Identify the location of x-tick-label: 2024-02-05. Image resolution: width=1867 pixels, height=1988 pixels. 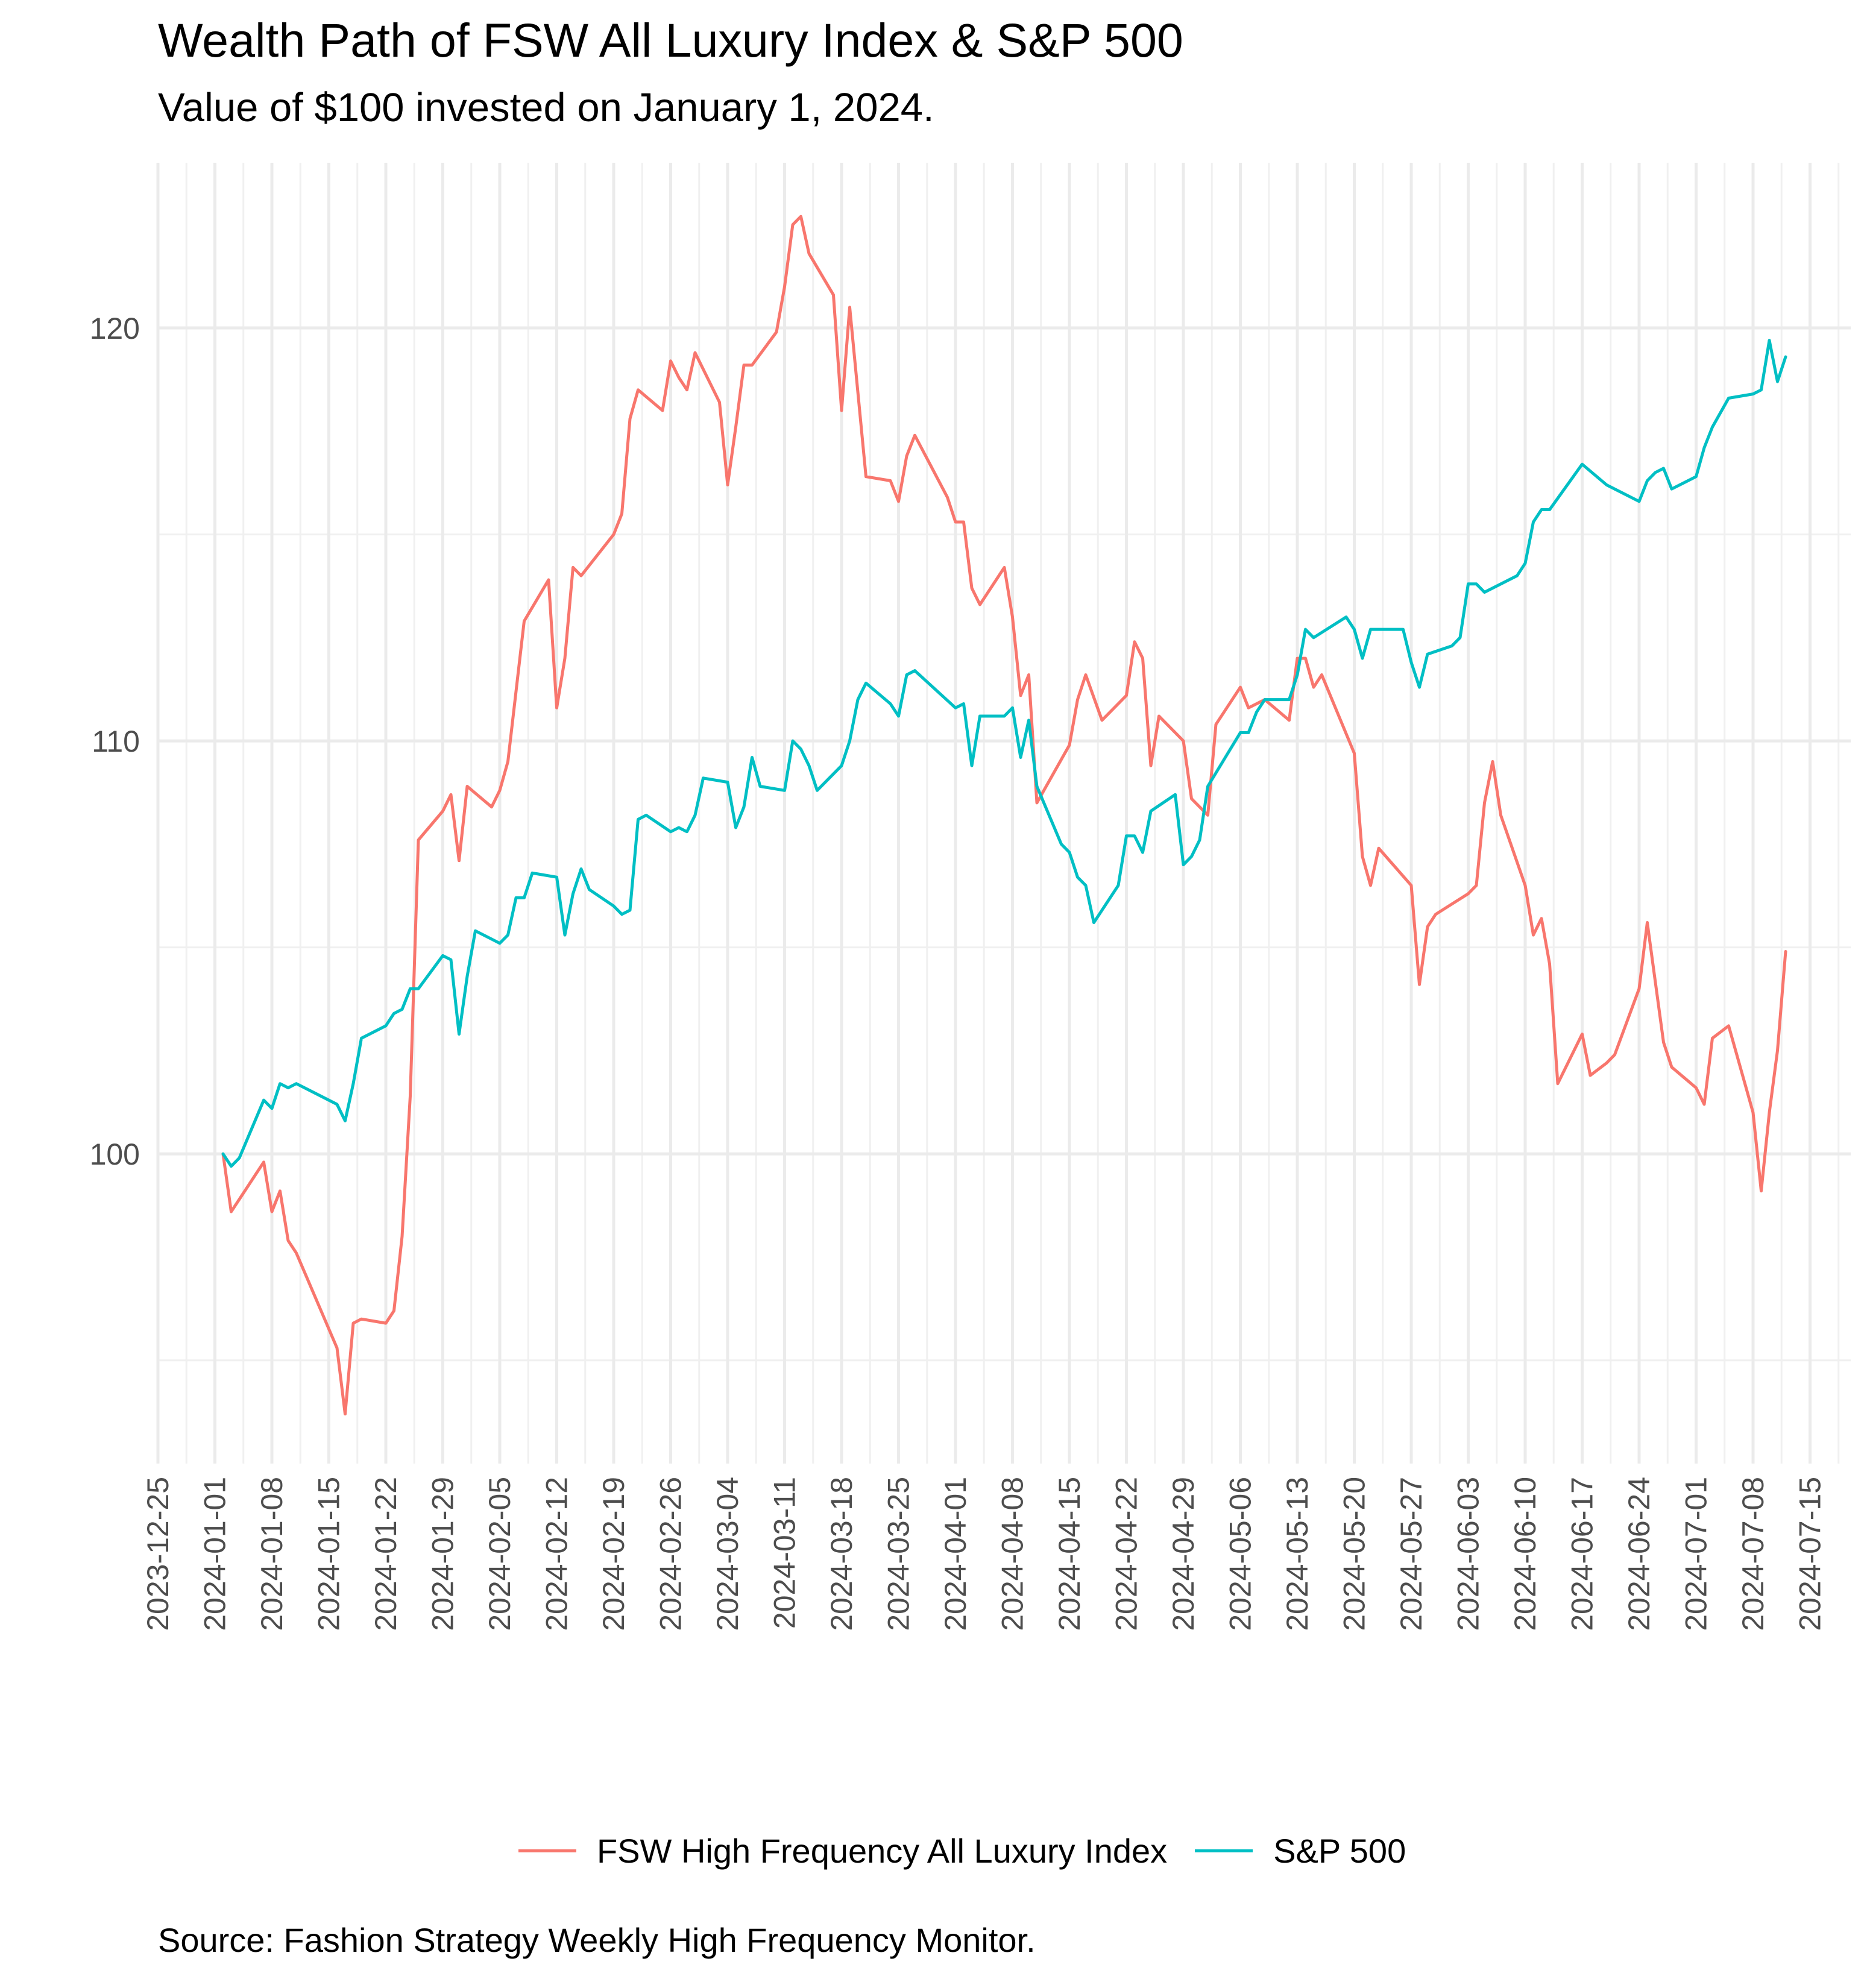
(500, 1554).